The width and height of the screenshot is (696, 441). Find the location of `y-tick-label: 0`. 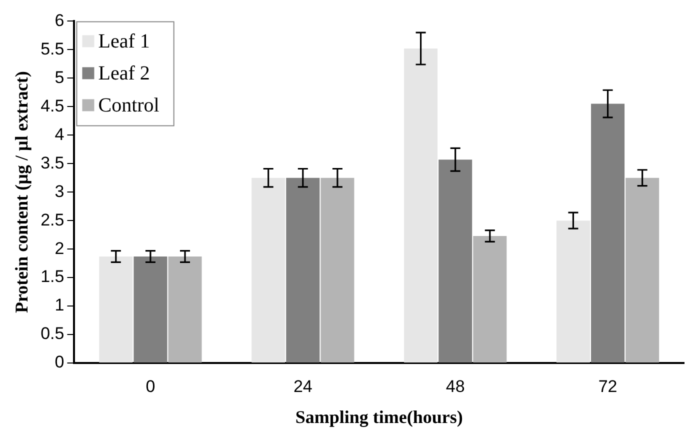

y-tick-label: 0 is located at coordinates (59, 362).